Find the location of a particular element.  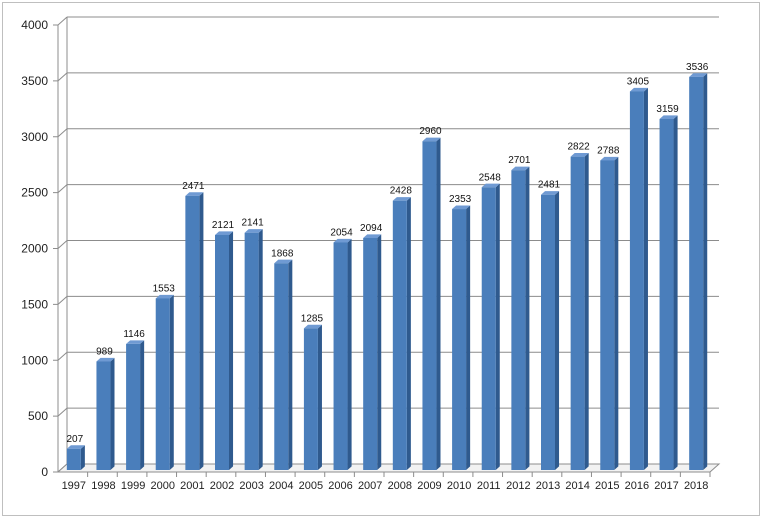

data-label: 3536 is located at coordinates (697, 67).